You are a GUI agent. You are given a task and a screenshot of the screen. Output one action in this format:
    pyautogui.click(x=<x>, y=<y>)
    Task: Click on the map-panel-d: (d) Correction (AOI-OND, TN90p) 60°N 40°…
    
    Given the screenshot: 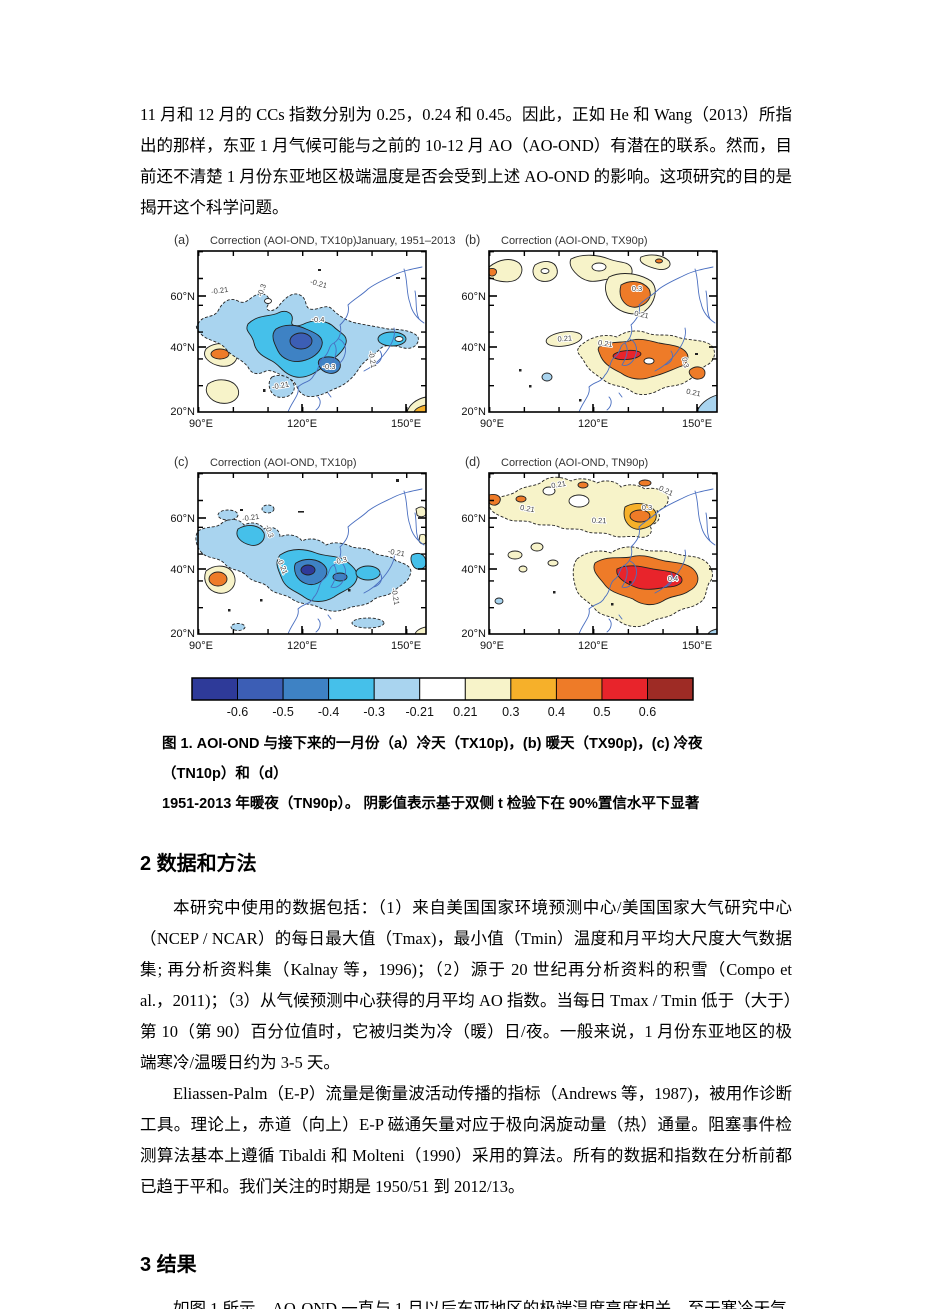 What is the action you would take?
    pyautogui.click(x=589, y=553)
    